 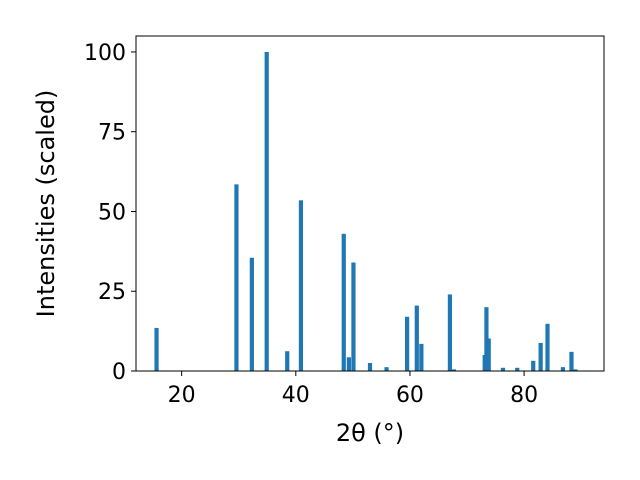 What do you see at coordinates (105, 53) in the screenshot?
I see `y-tick-label: 100` at bounding box center [105, 53].